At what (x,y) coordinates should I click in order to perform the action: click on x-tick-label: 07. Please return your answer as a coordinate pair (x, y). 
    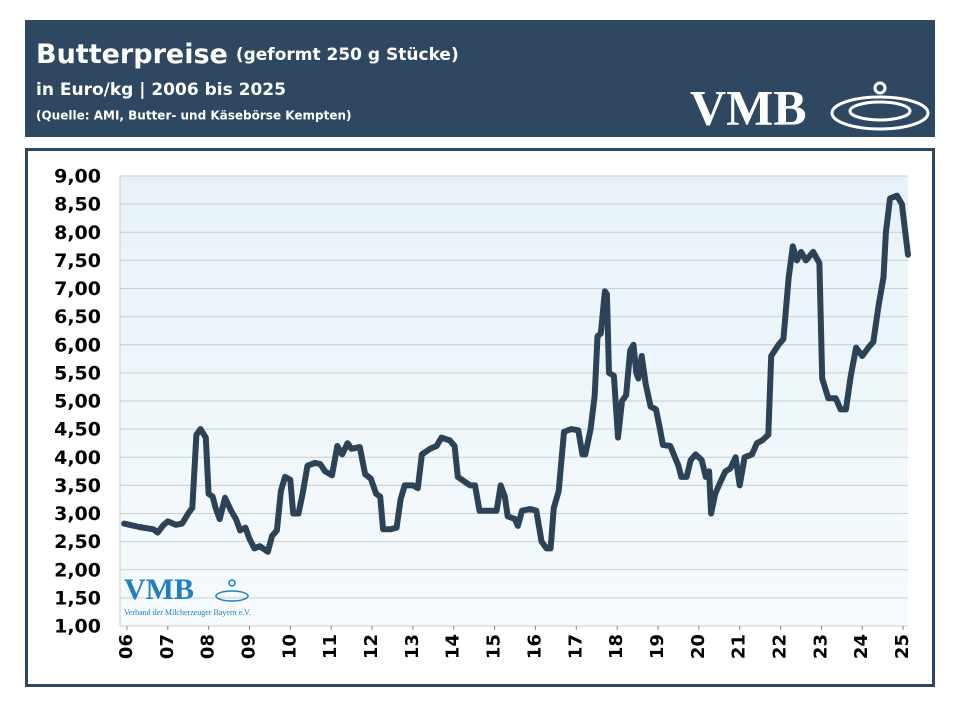
    Looking at the image, I should click on (167, 646).